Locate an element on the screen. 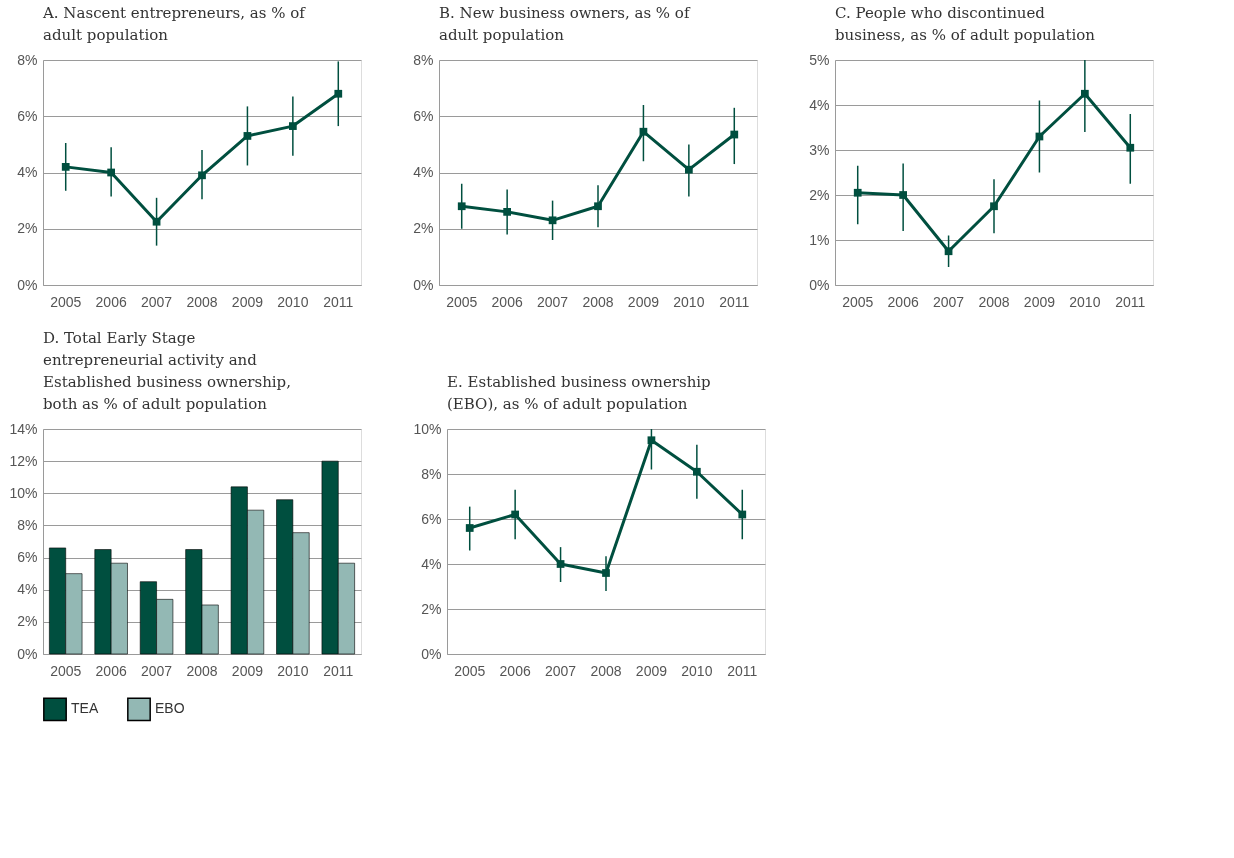 The image size is (1234, 858). y-tick-label: 5% is located at coordinates (819, 59).